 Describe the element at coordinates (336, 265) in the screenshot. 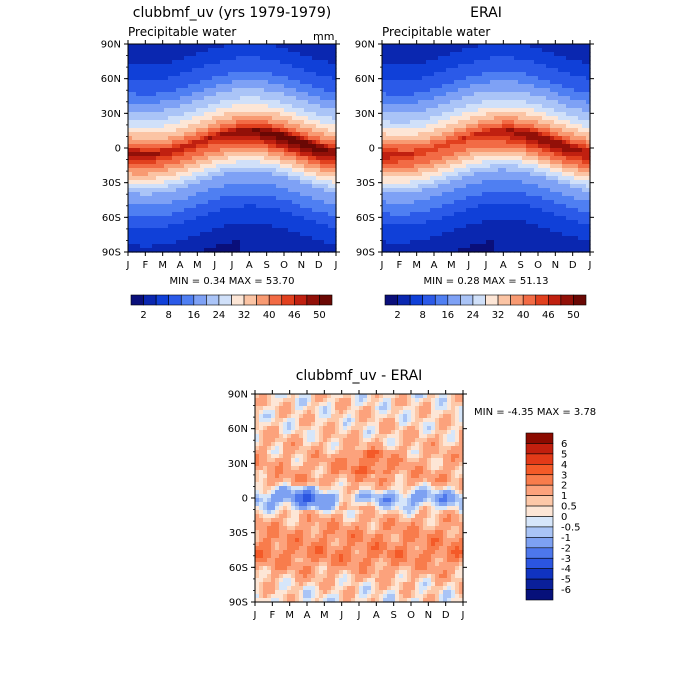

I see `month-tick-label: J` at that location.